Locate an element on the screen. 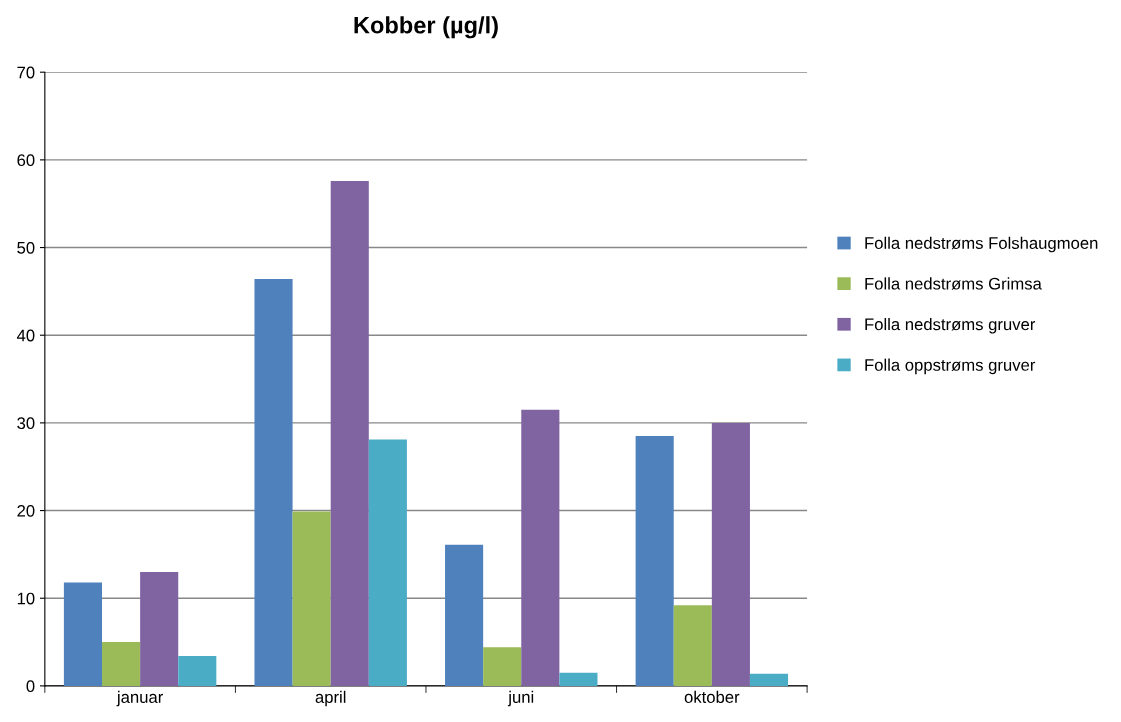 The height and width of the screenshot is (722, 1121). y-tick-label: 60 is located at coordinates (26, 160).